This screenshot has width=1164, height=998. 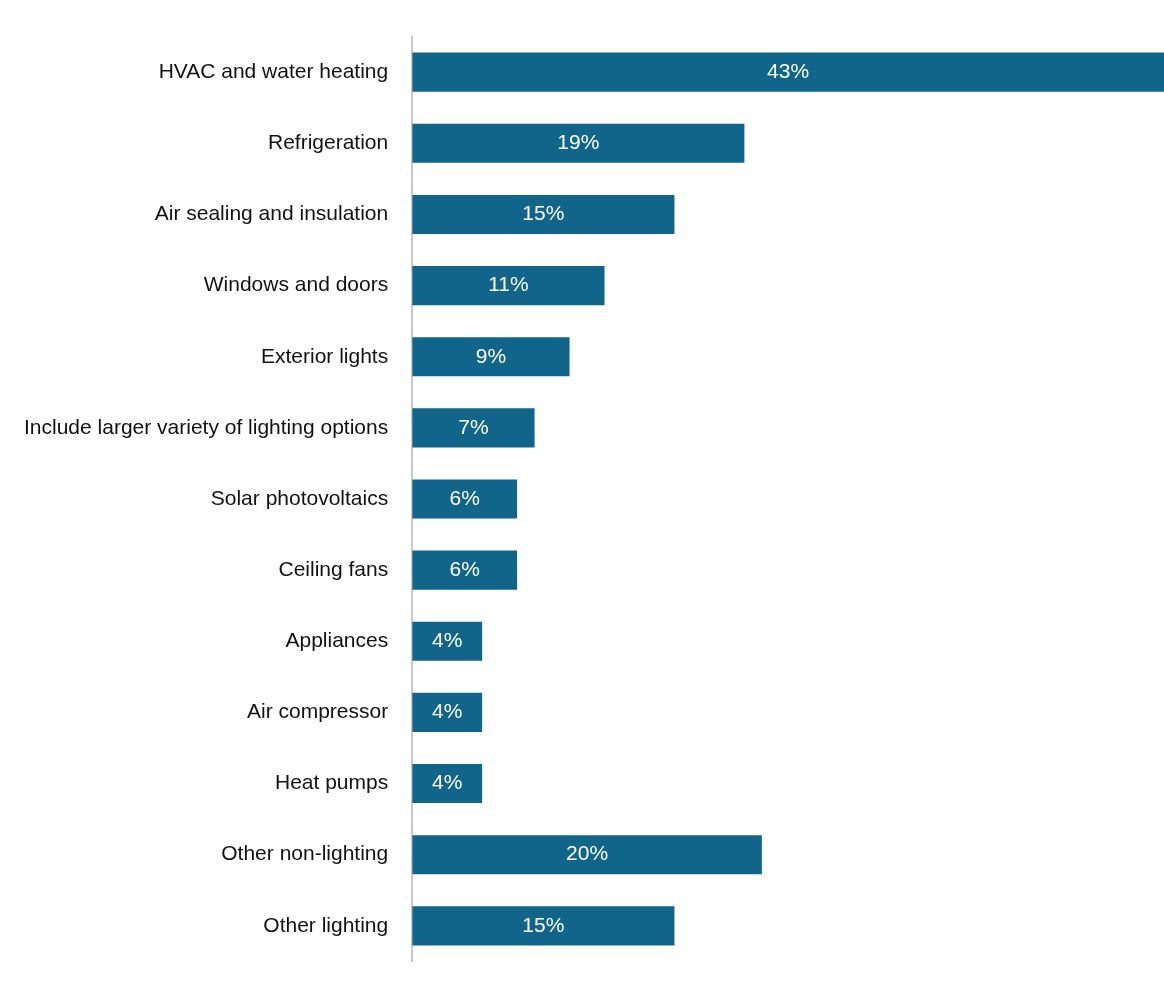 What do you see at coordinates (296, 284) in the screenshot?
I see `y-tick-label: Windows and doors` at bounding box center [296, 284].